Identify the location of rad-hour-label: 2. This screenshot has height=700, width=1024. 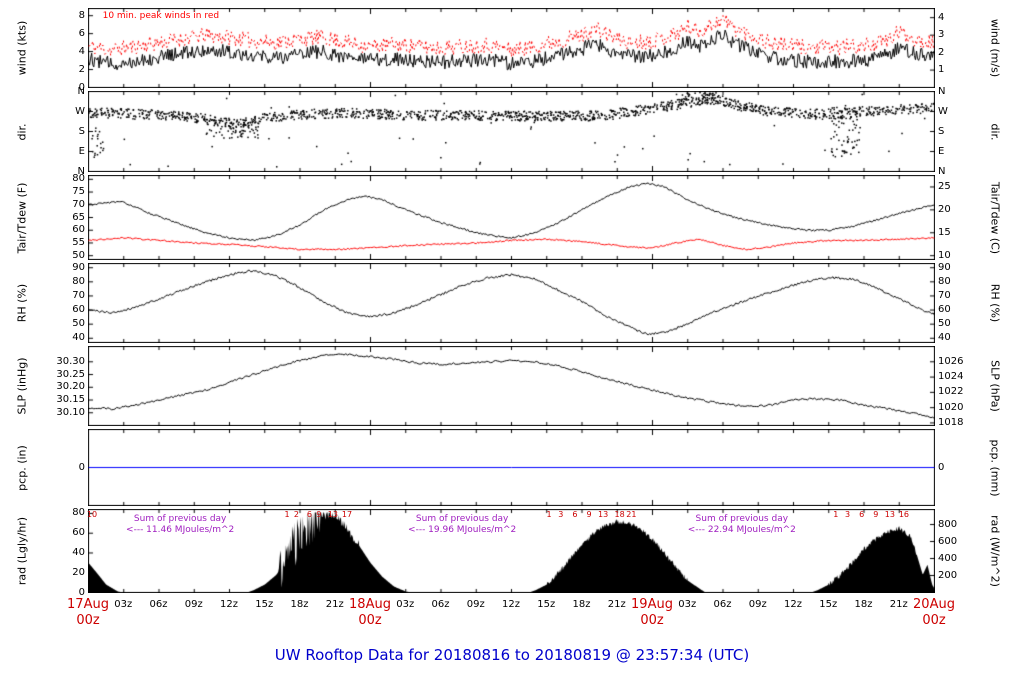
(296, 514).